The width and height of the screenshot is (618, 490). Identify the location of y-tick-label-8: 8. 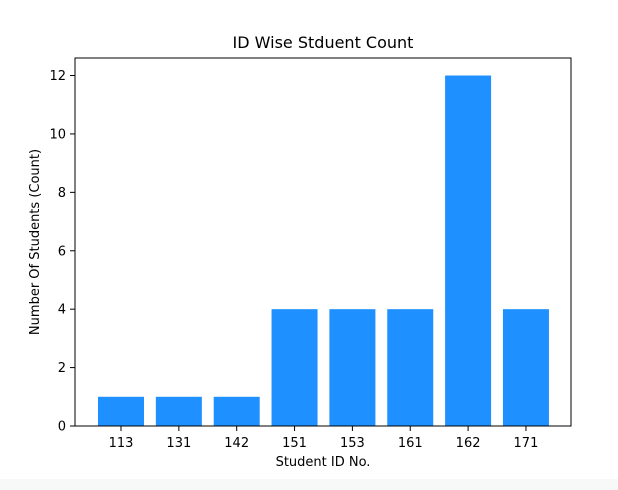
(62, 193).